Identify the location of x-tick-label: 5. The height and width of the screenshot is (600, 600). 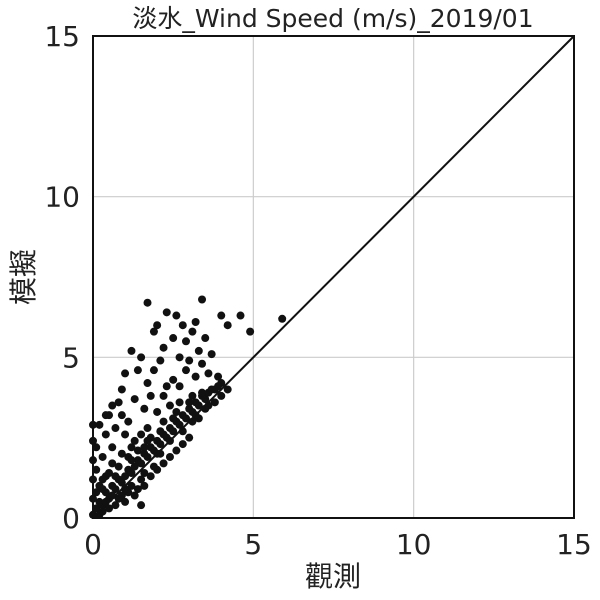
(253, 544).